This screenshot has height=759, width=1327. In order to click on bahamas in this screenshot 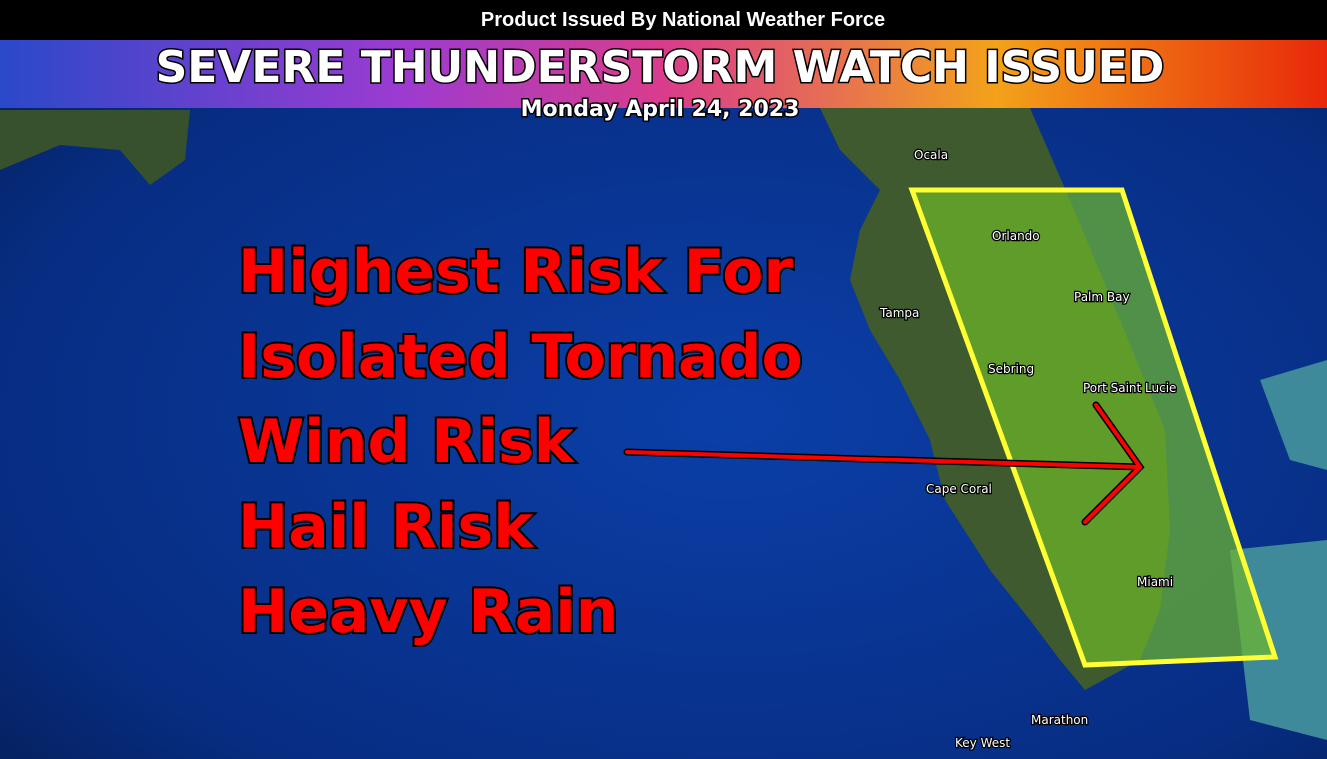, I will do `click(1293, 415)`.